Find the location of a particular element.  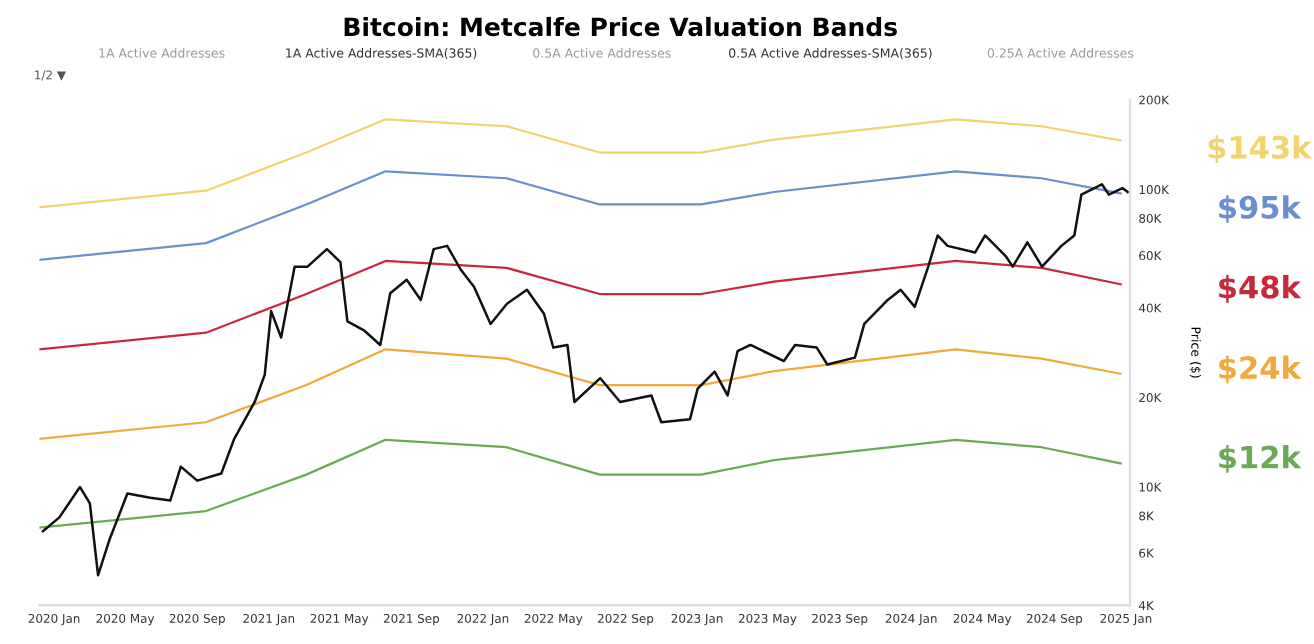

chart-title: Bitcoin: Metcalfe Price Valuation Bands is located at coordinates (620, 26).